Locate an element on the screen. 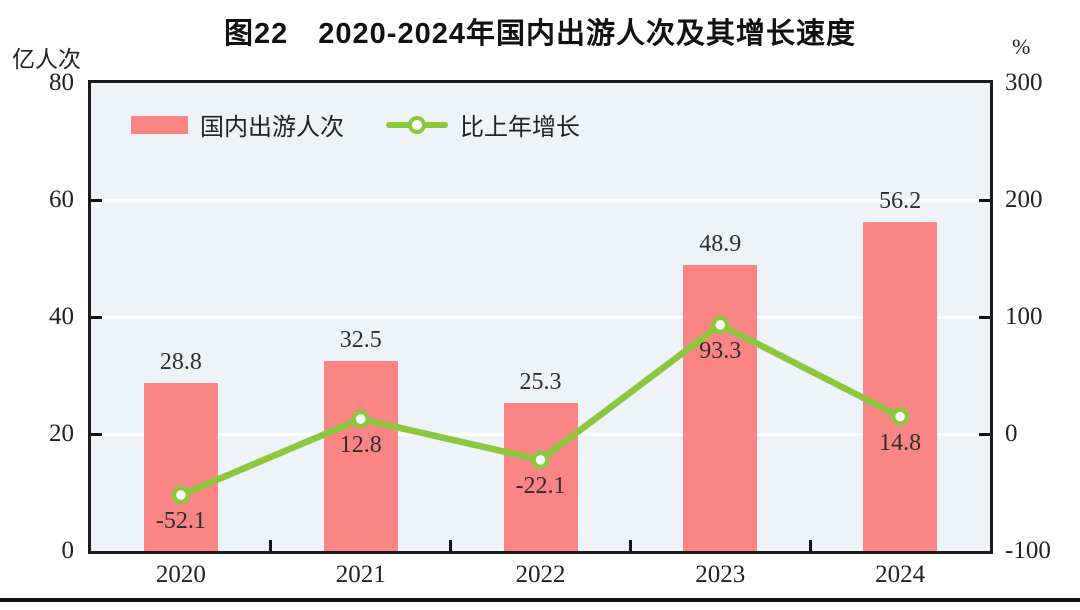 The height and width of the screenshot is (610, 1080). bar-2020 is located at coordinates (180, 466).